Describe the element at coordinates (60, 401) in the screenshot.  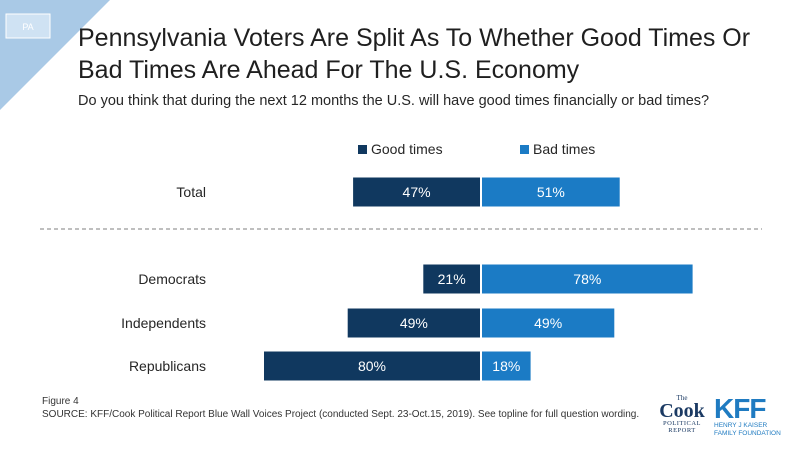
I see `figure-number: Figure 4` at that location.